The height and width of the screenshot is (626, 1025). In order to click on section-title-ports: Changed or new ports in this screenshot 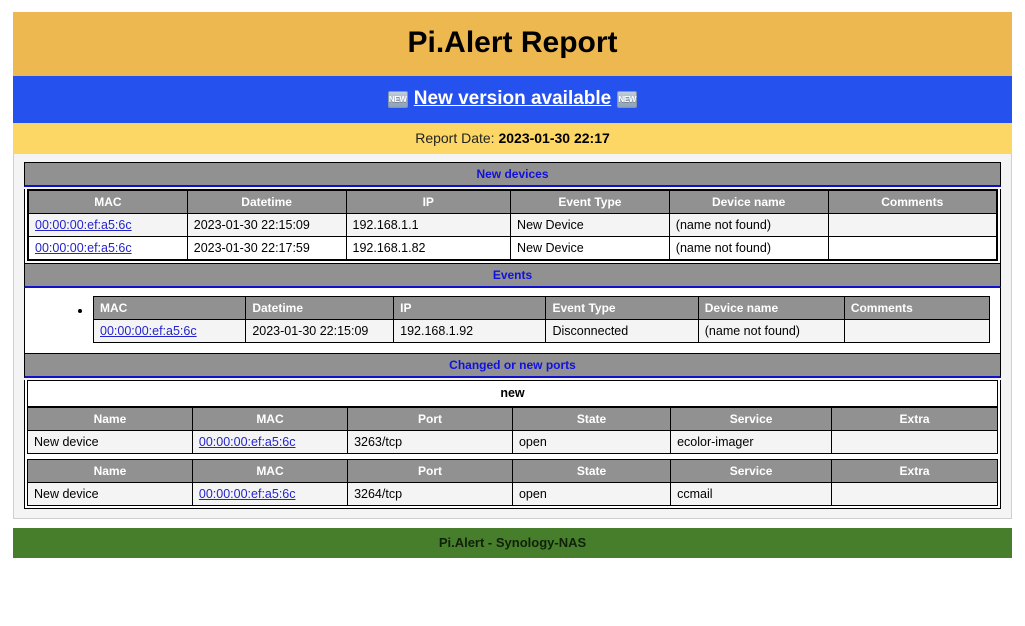, I will do `click(512, 365)`.